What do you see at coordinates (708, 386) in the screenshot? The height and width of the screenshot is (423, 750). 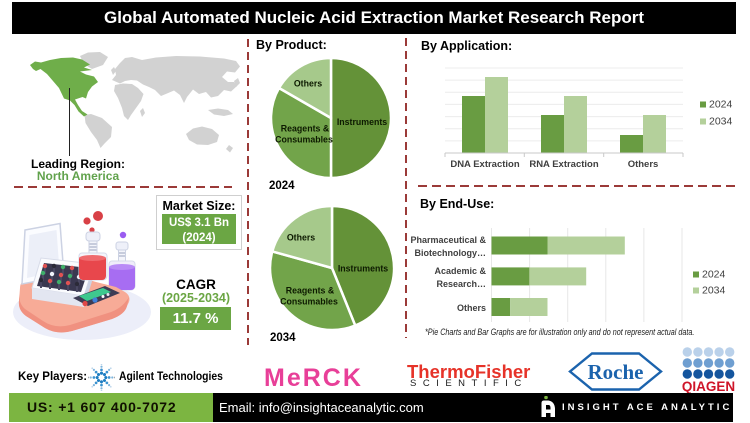 I see `svg-text: QIAGEN` at bounding box center [708, 386].